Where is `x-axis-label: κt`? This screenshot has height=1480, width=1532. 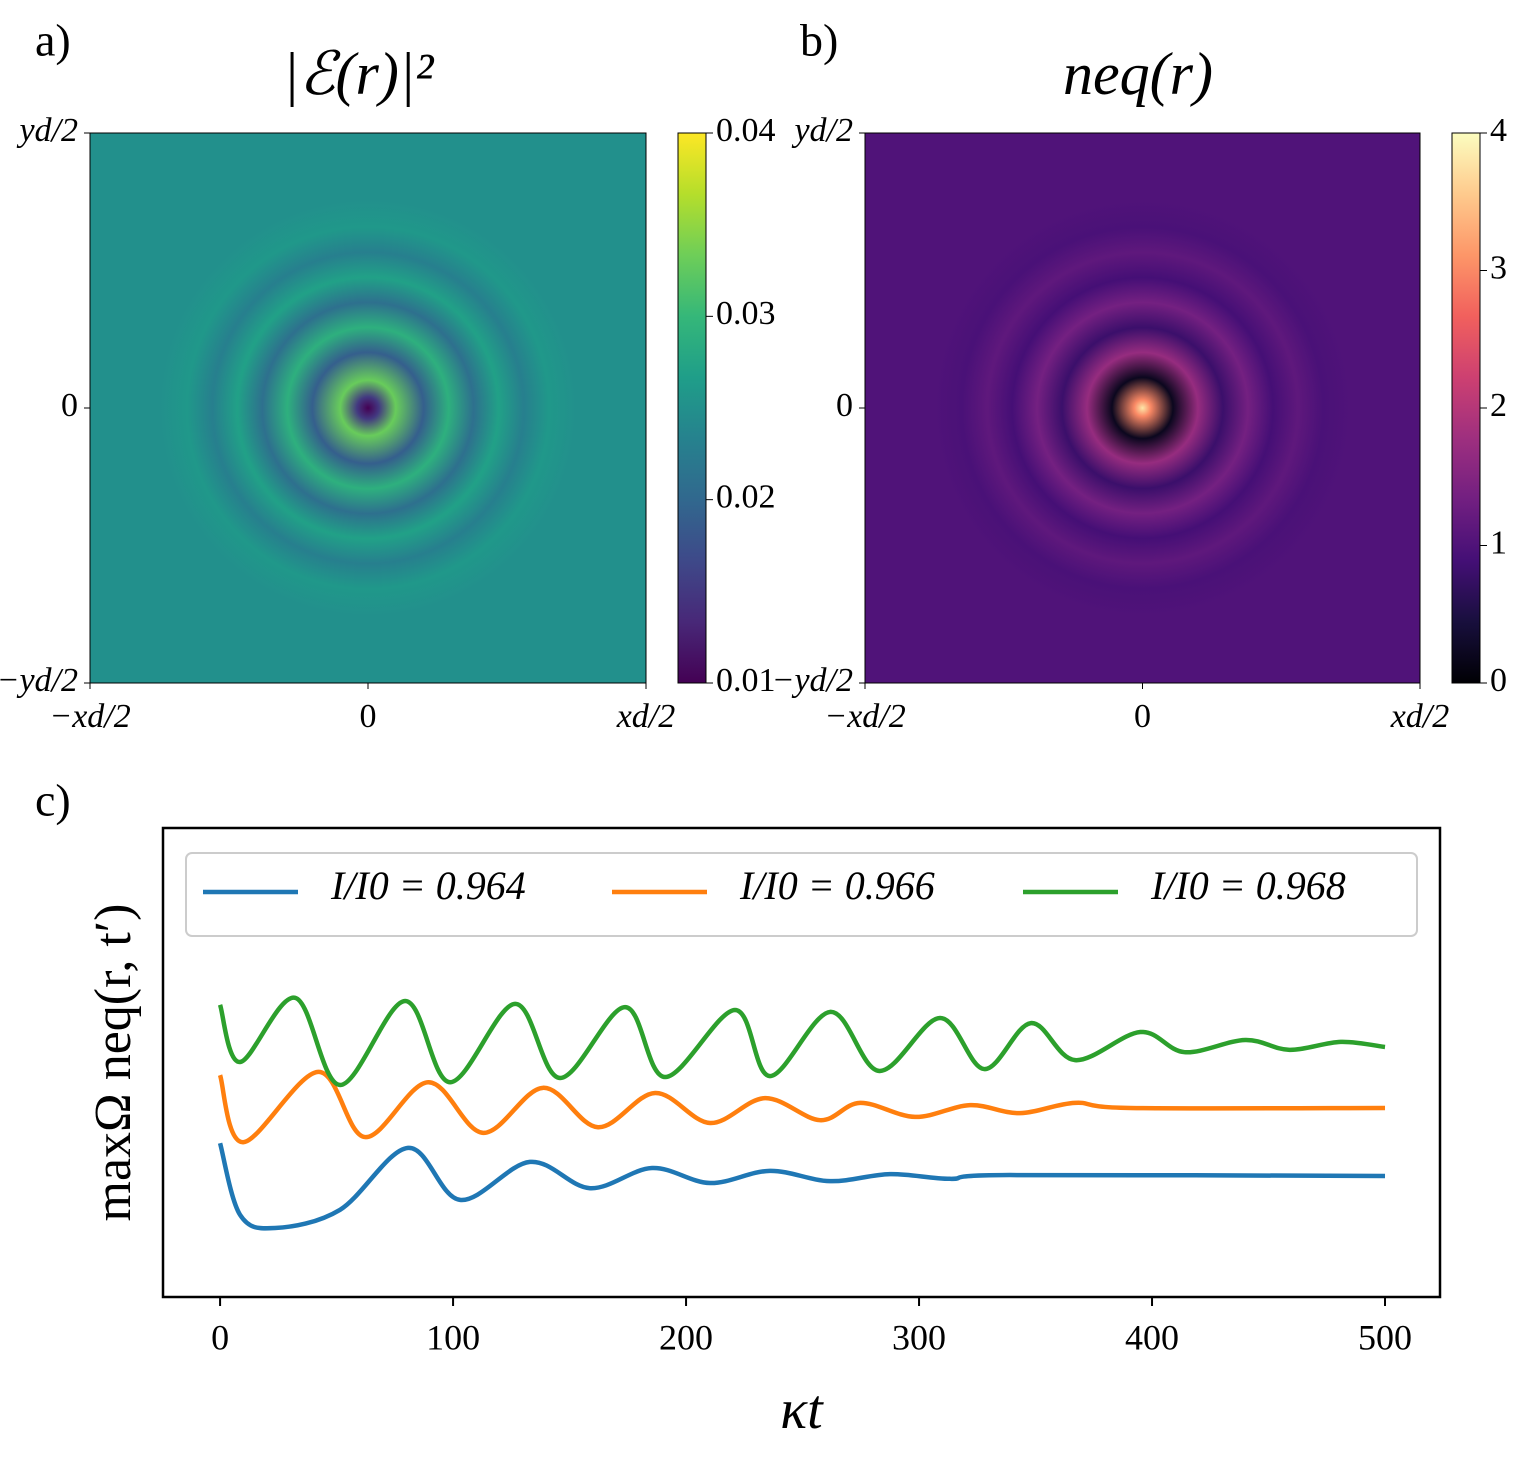 x-axis-label: κt is located at coordinates (802, 1410).